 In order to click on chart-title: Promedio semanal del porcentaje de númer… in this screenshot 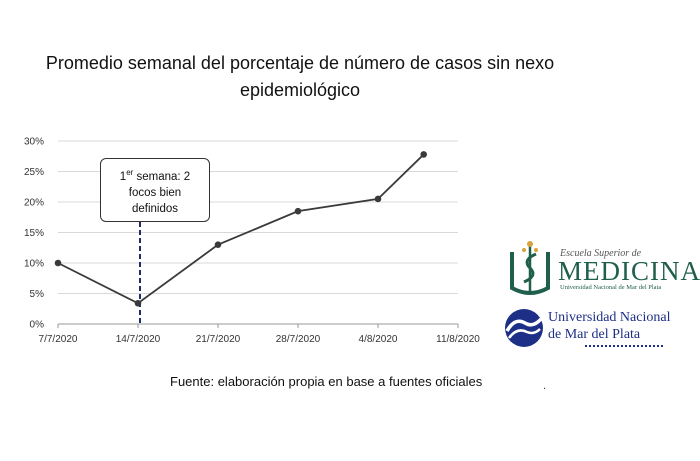, I will do `click(300, 76)`.